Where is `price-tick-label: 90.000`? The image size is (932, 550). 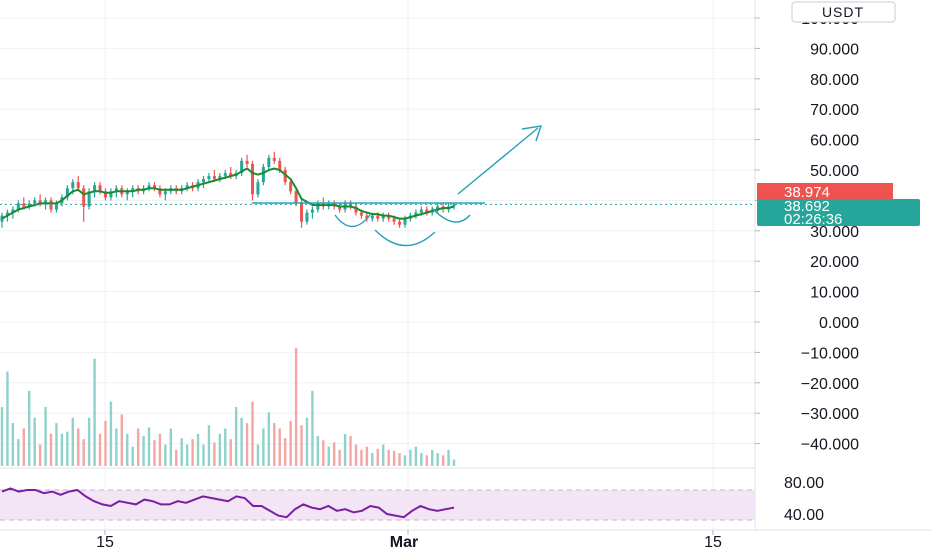 price-tick-label: 90.000 is located at coordinates (834, 49).